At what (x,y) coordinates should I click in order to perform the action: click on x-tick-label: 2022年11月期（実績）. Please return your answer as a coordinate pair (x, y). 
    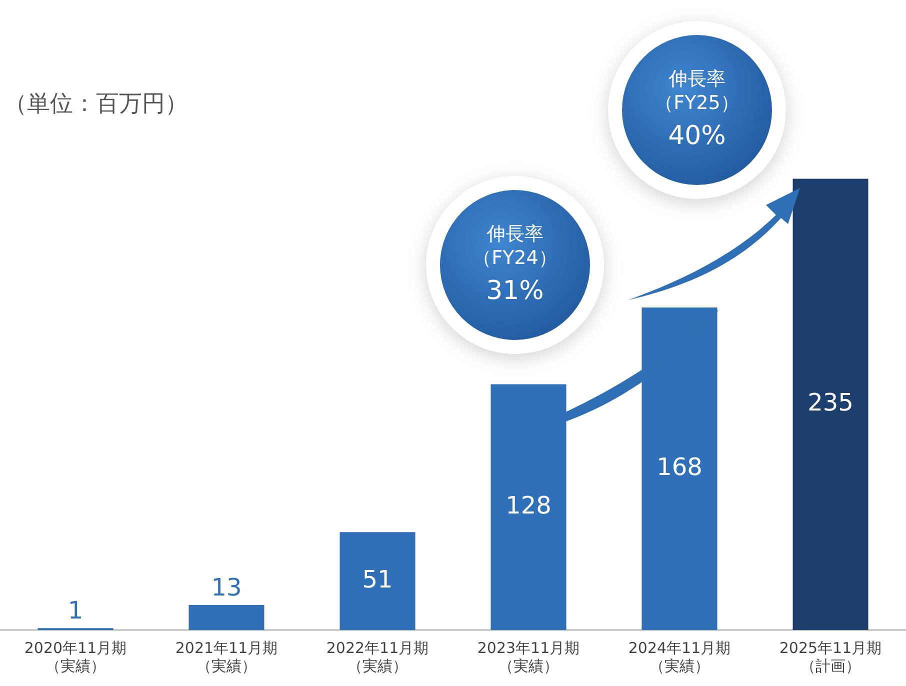
    Looking at the image, I should click on (377, 656).